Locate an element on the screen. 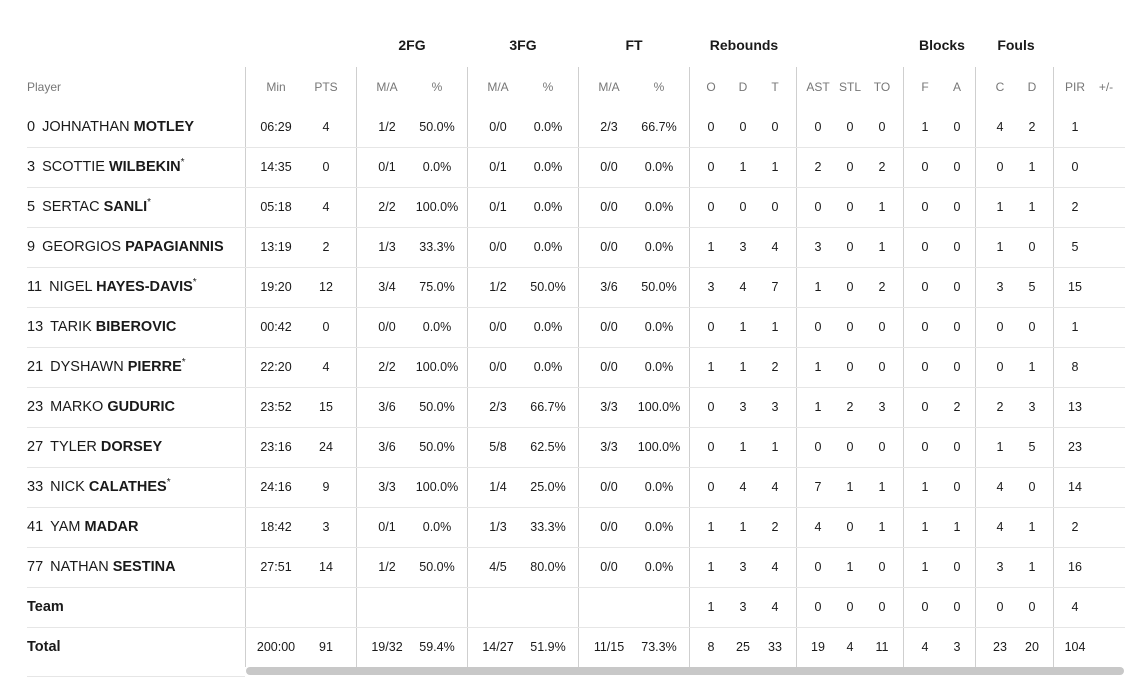  column-header-ft-ma: M/A is located at coordinates (609, 87).